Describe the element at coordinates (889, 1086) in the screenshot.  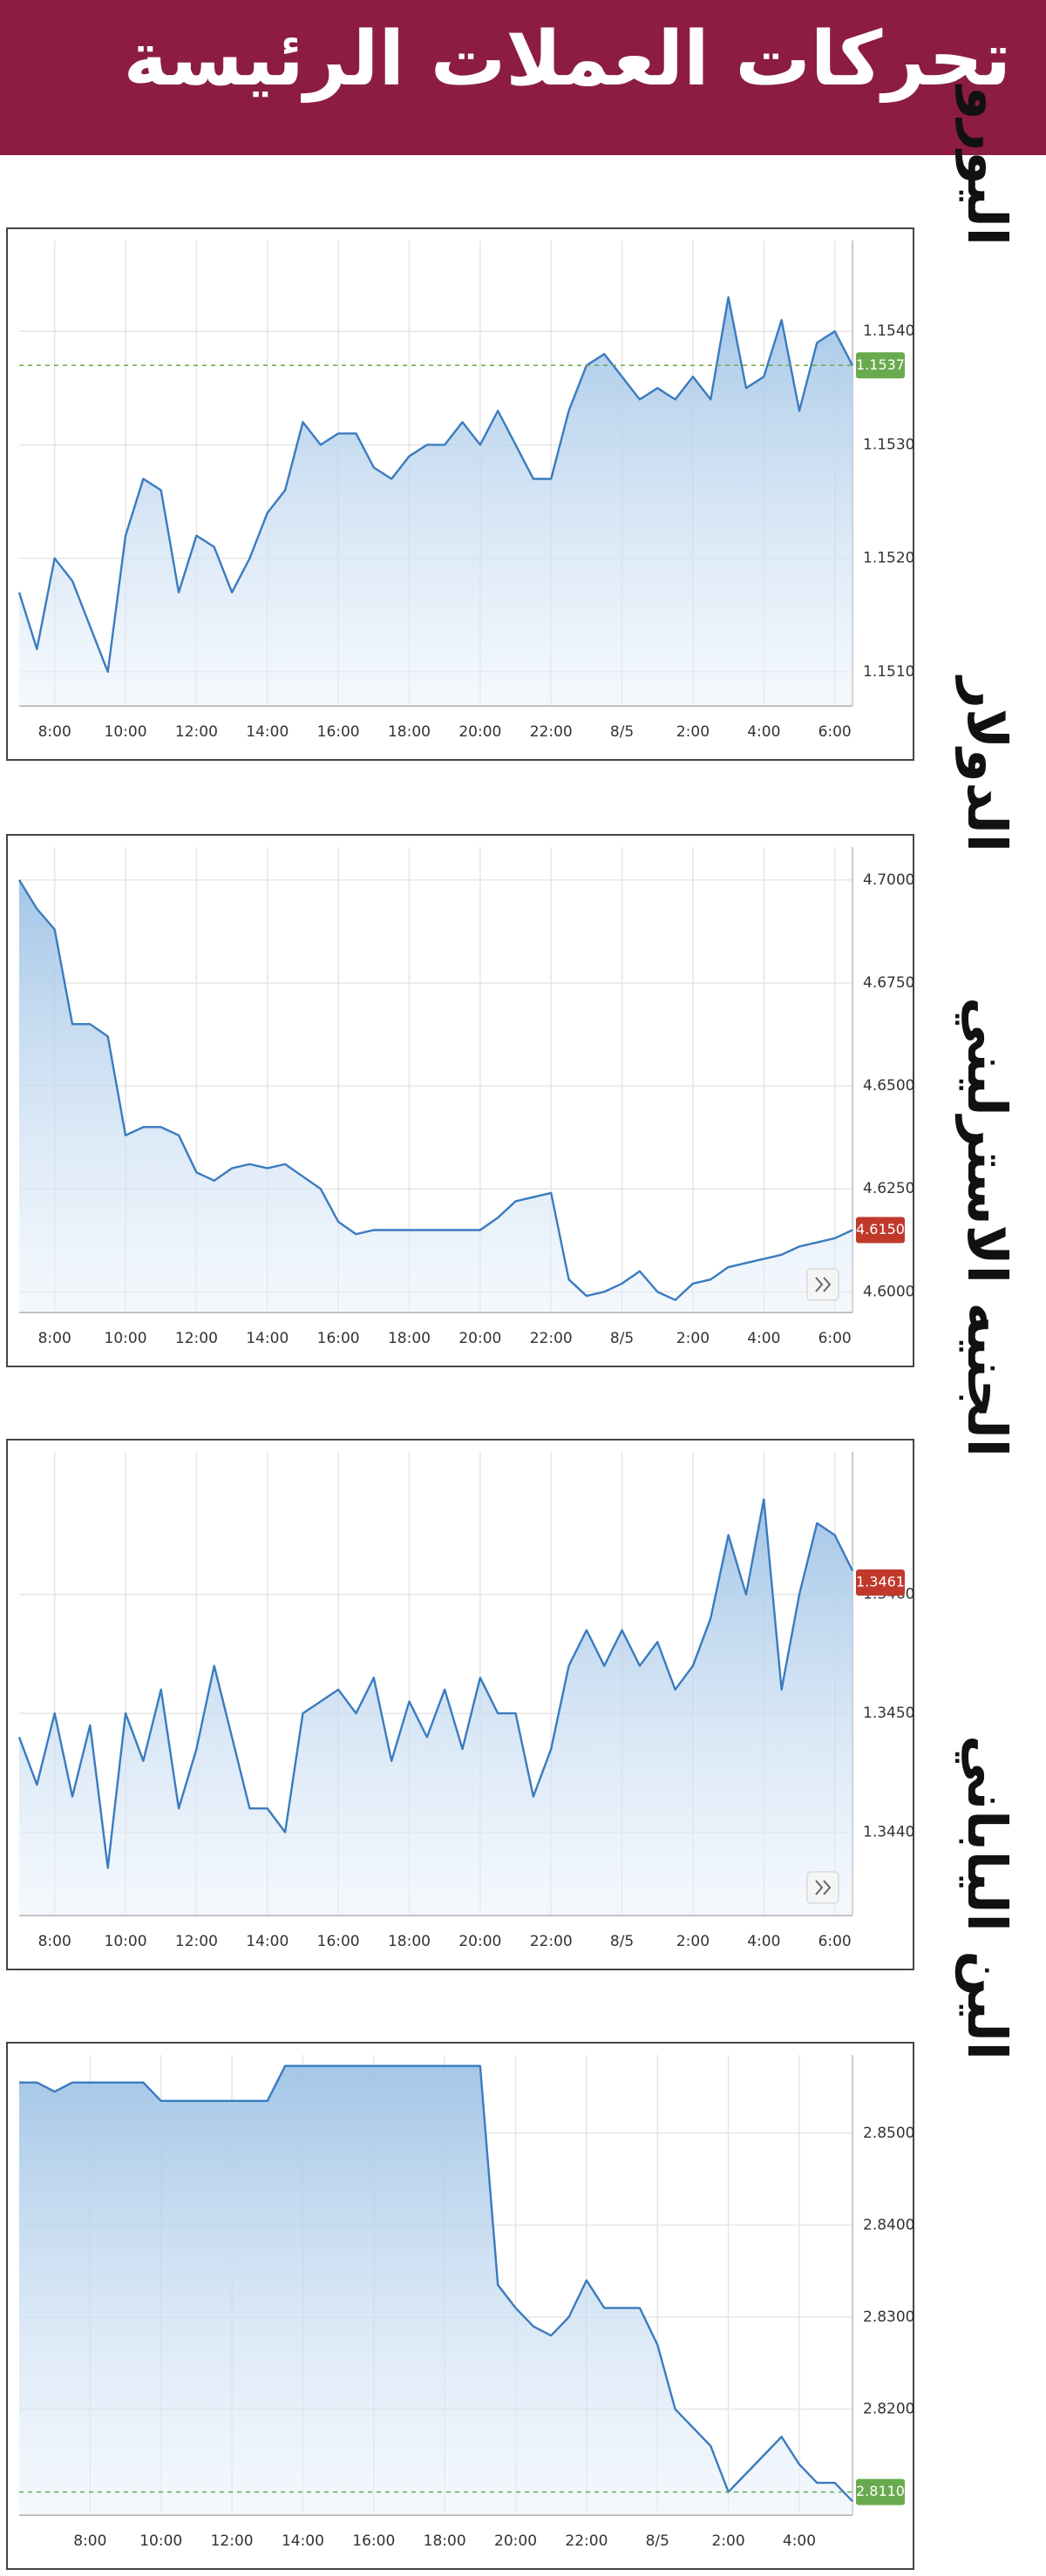
I see `y-tick-label: 4.6500` at that location.